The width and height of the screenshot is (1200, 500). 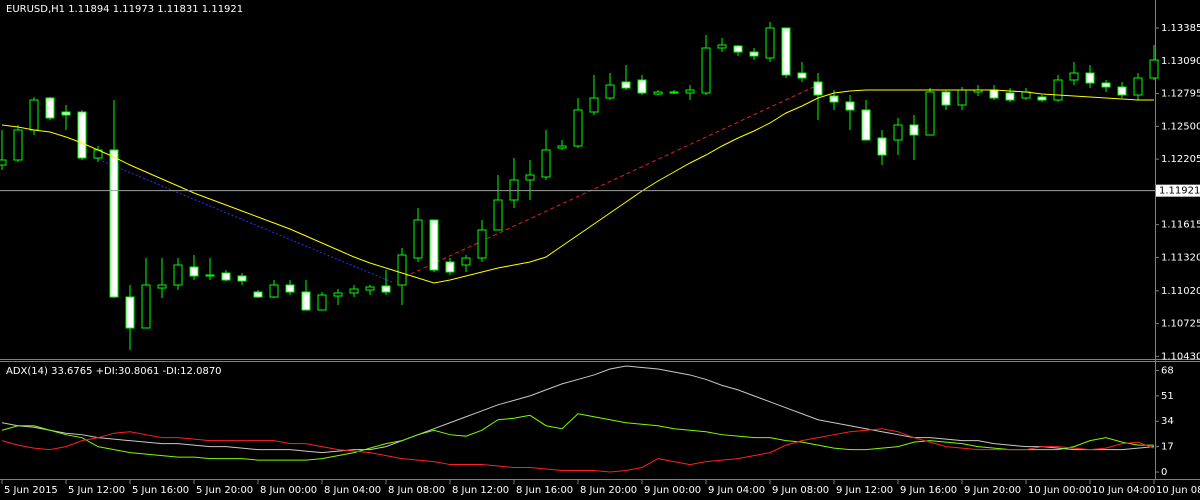 What do you see at coordinates (1180, 356) in the screenshot?
I see `y-tick-label: 1.10430` at bounding box center [1180, 356].